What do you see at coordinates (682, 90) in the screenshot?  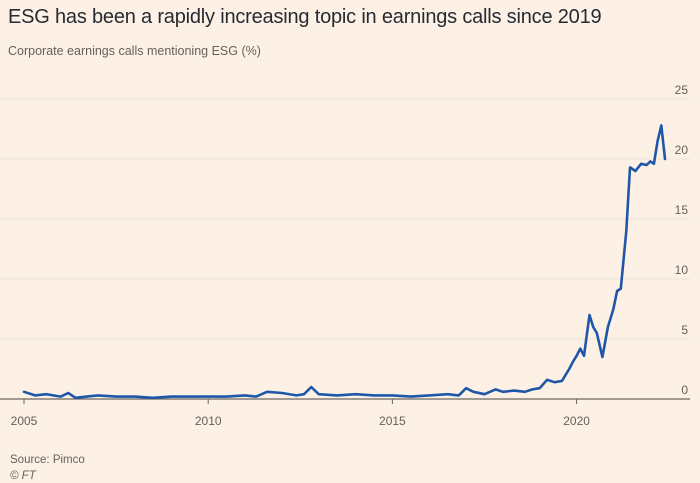 I see `y-tick-label: 25` at bounding box center [682, 90].